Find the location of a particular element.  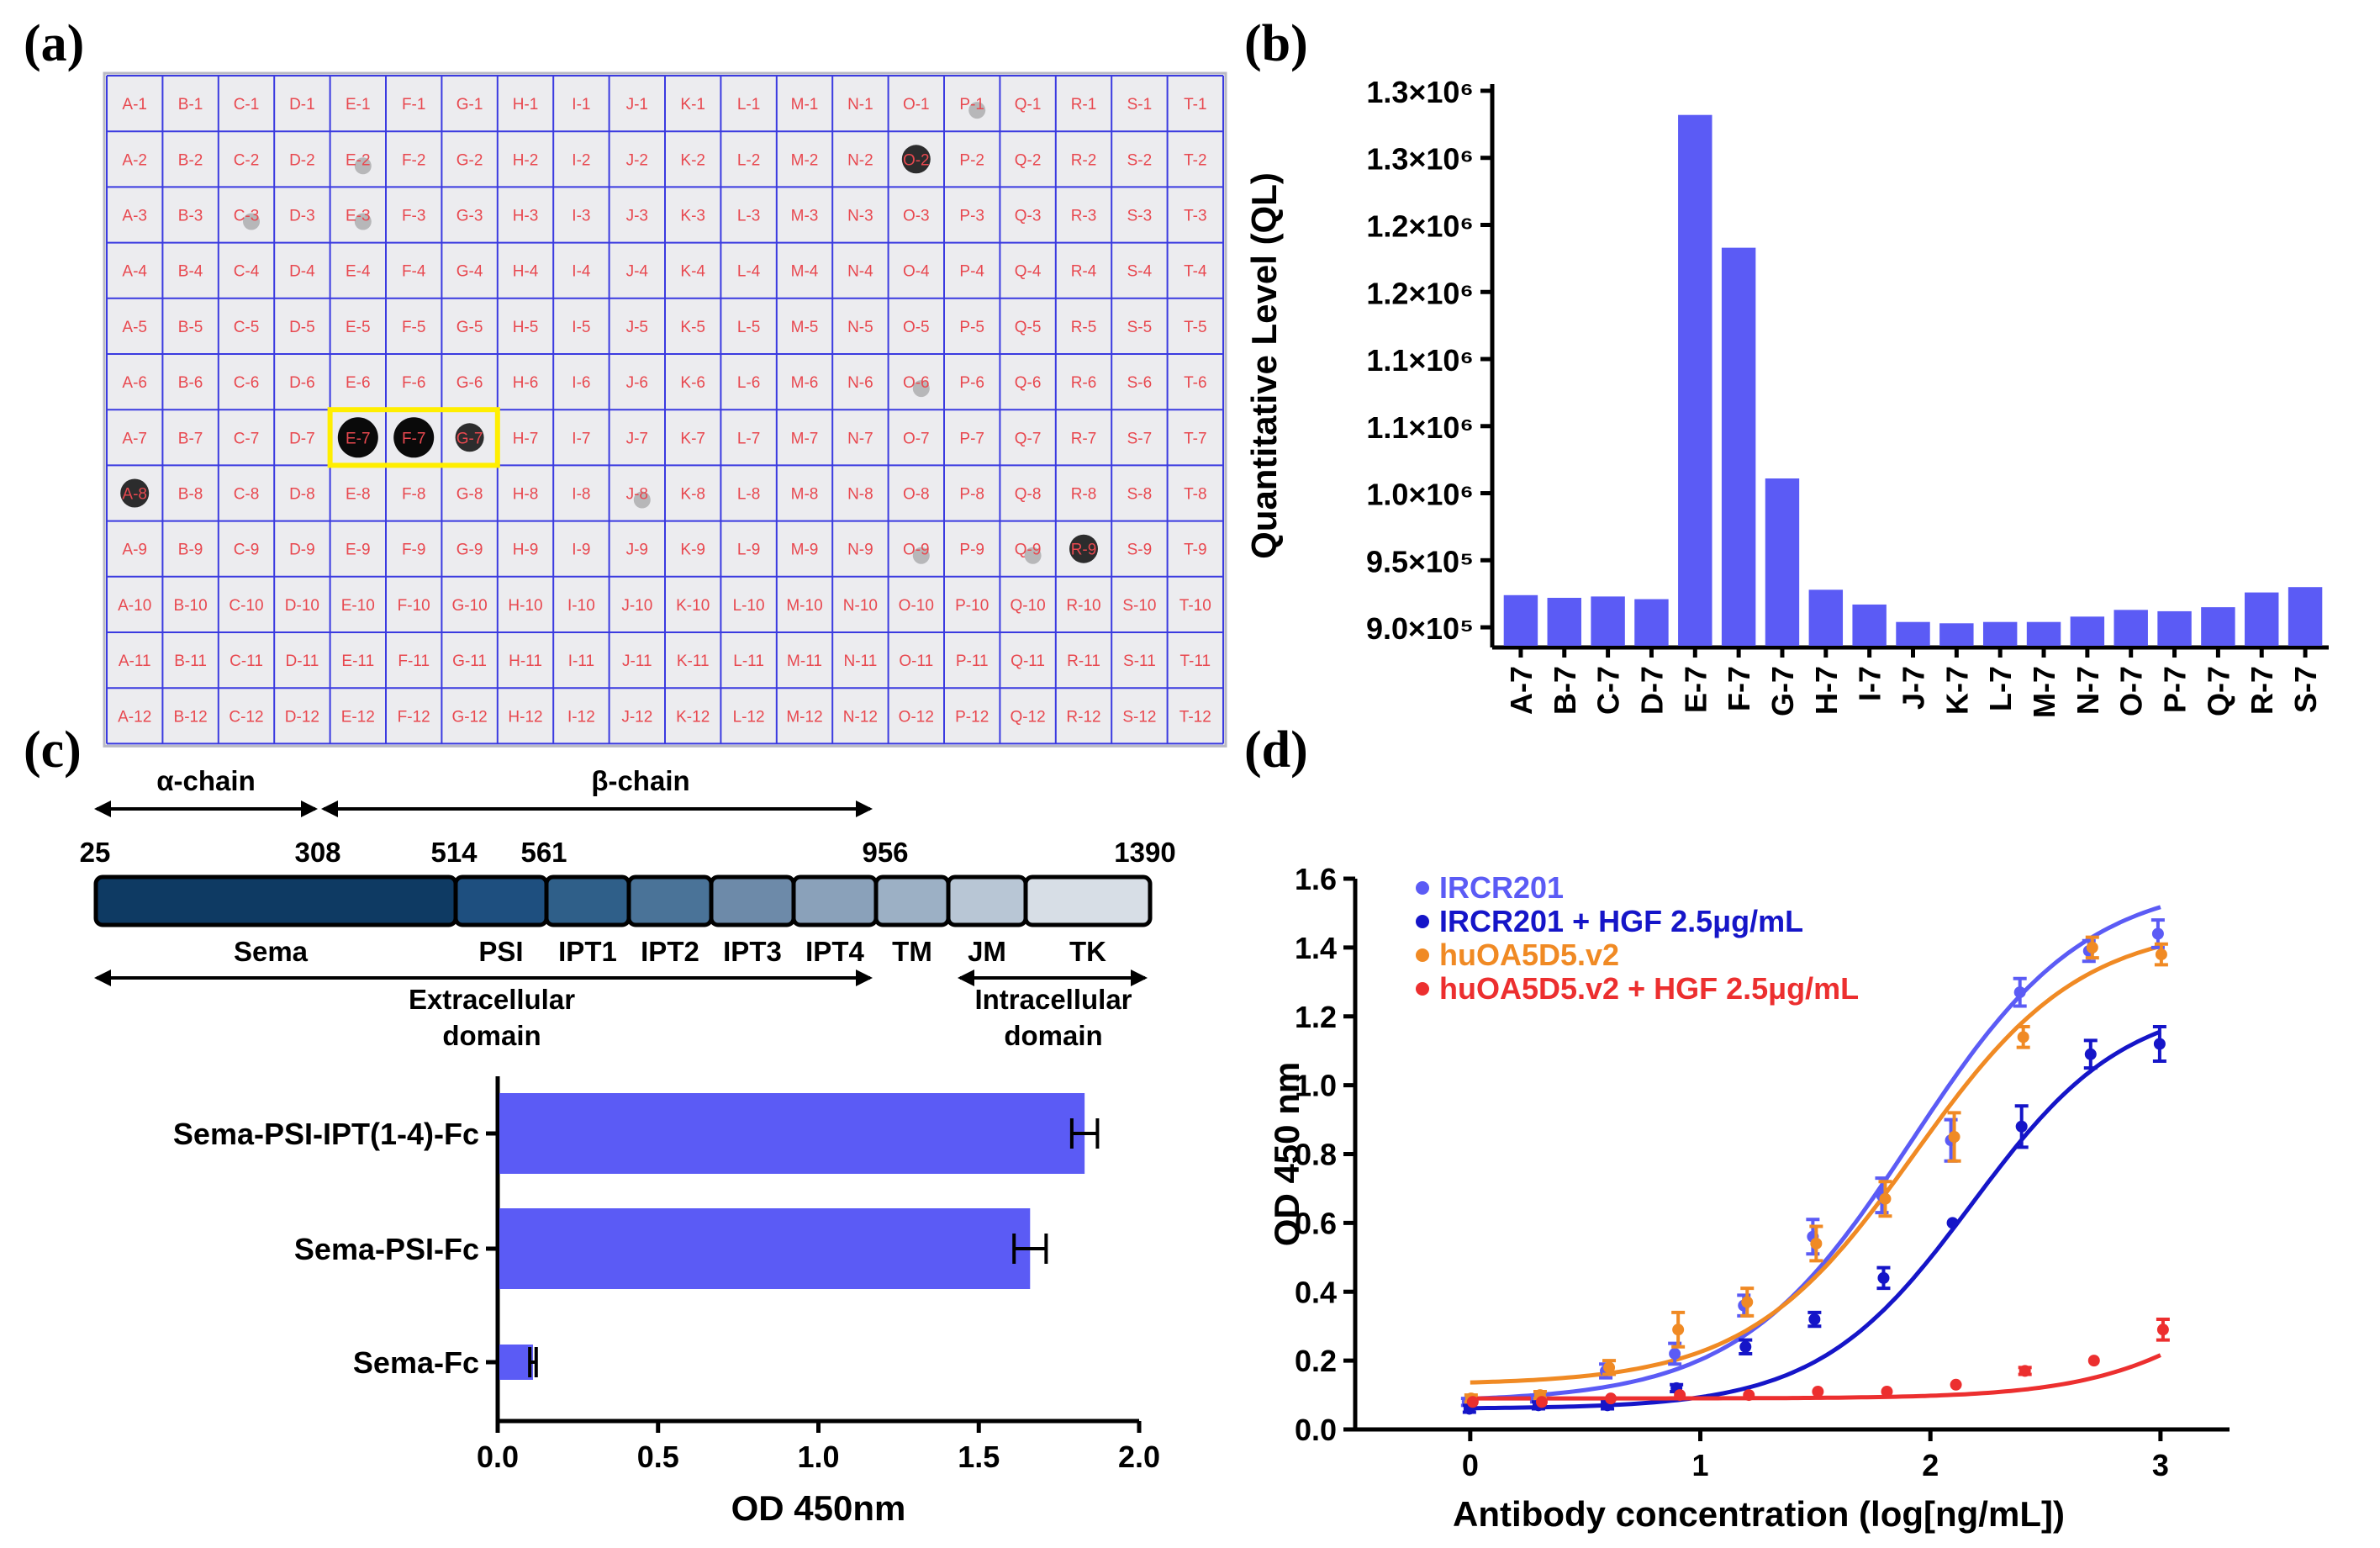

array-cell-label: M-1 is located at coordinates (805, 105).